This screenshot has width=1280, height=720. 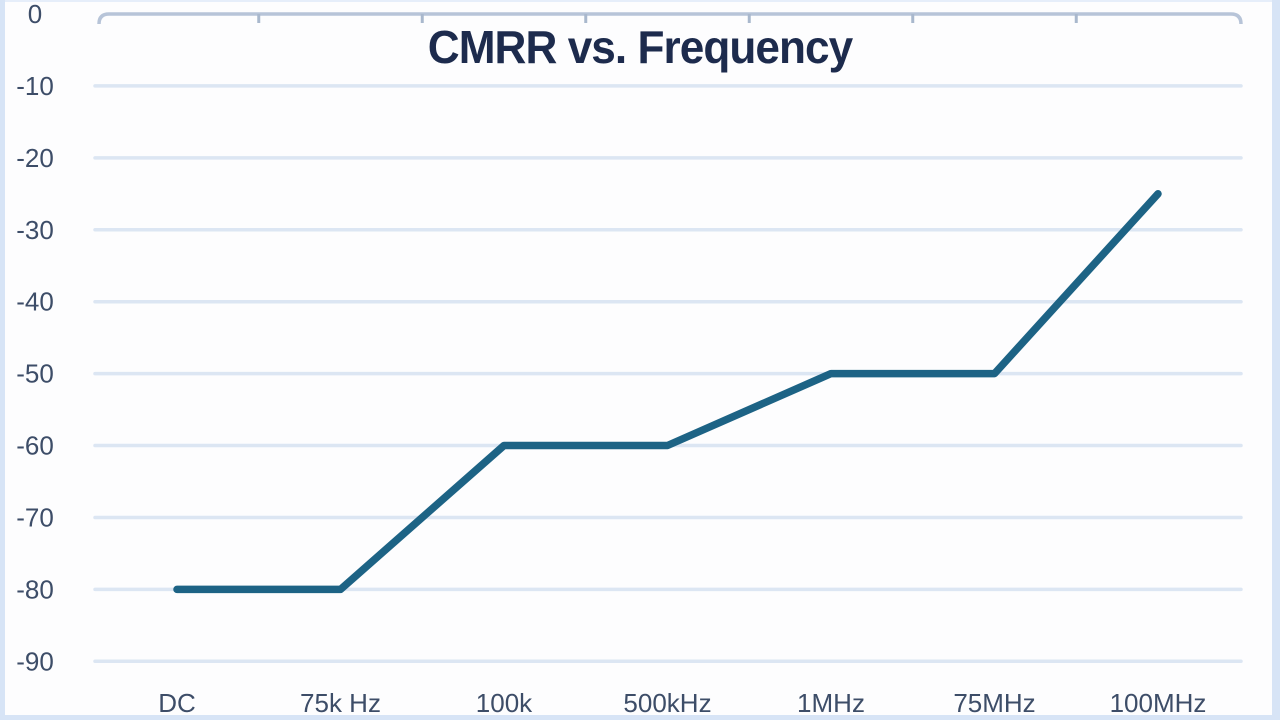 I want to click on x-axis-tick-label: 100MHz, so click(x=1158, y=703).